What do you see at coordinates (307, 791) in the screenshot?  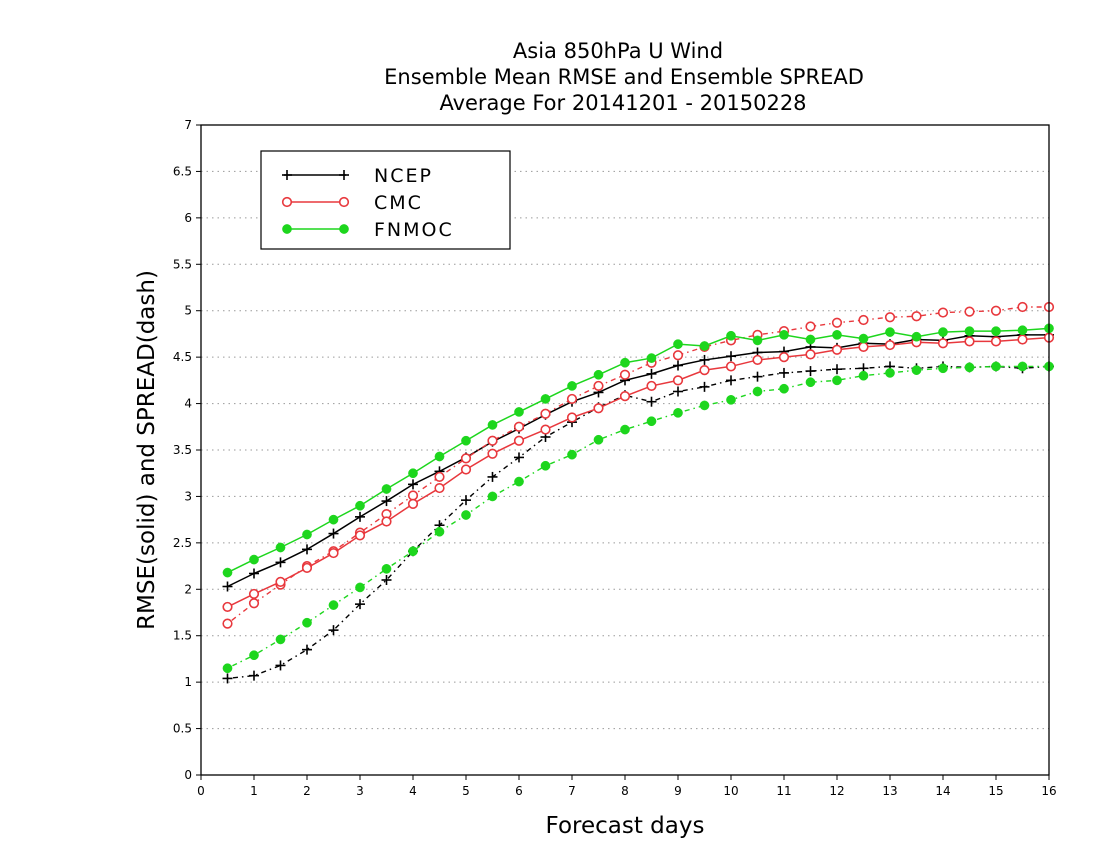 I see `x-tick-label: 2` at bounding box center [307, 791].